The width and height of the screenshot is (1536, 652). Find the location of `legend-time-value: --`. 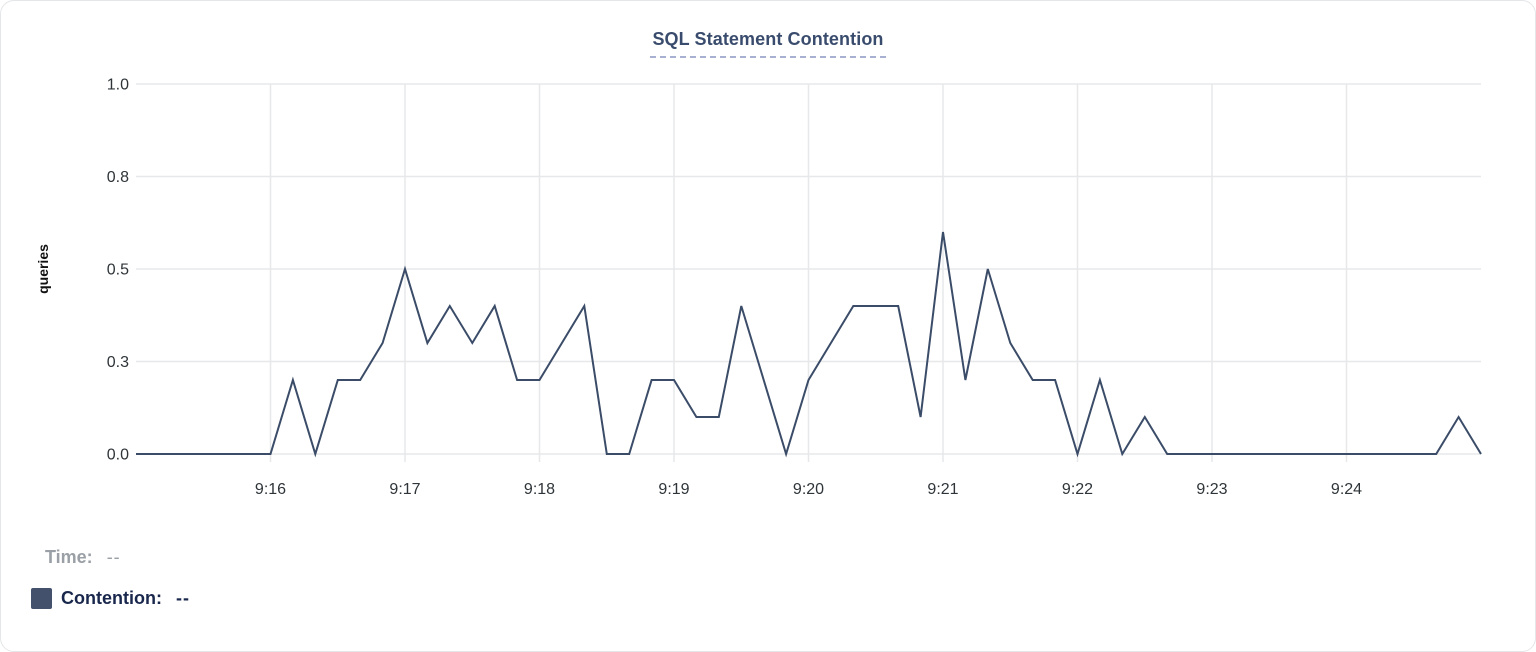

legend-time-value: -- is located at coordinates (113, 557).